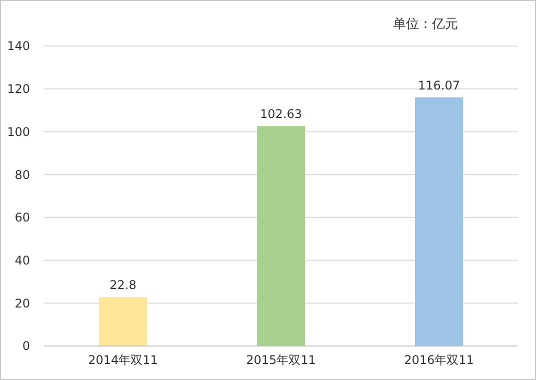 The height and width of the screenshot is (380, 536). Describe the element at coordinates (281, 114) in the screenshot. I see `data-label: 102.63` at that location.